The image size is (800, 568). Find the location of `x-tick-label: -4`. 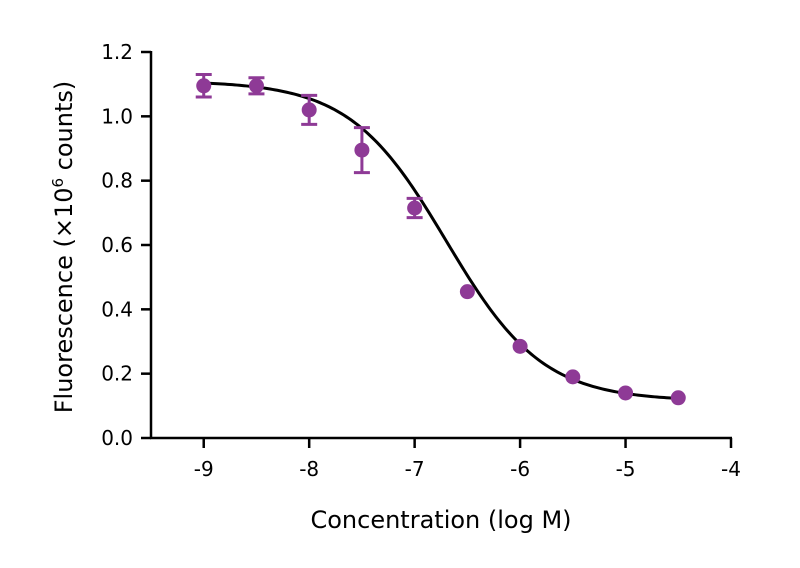

x-tick-label: -4 is located at coordinates (731, 469).